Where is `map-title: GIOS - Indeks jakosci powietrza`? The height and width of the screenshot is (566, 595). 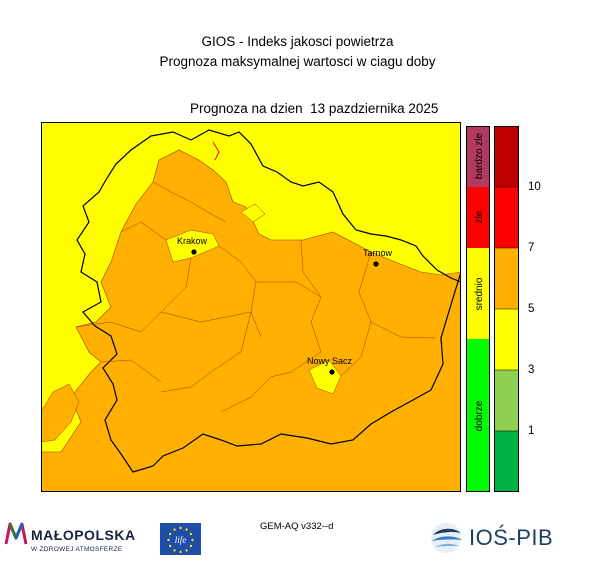
map-title: GIOS - Indeks jakosci powietrza is located at coordinates (297, 41).